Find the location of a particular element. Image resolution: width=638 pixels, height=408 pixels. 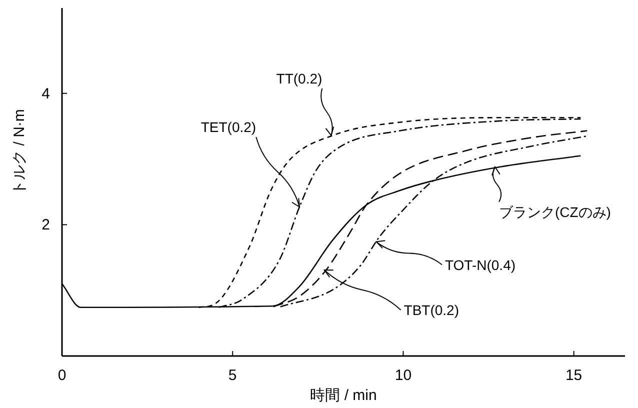

annotation: TOT-N(0.4) is located at coordinates (480, 264).